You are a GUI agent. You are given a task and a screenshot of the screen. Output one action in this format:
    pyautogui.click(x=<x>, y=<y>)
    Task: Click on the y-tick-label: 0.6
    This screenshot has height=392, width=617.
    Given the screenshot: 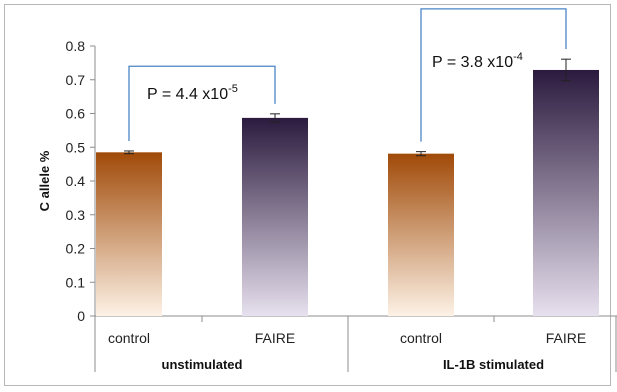 What is the action you would take?
    pyautogui.click(x=76, y=114)
    